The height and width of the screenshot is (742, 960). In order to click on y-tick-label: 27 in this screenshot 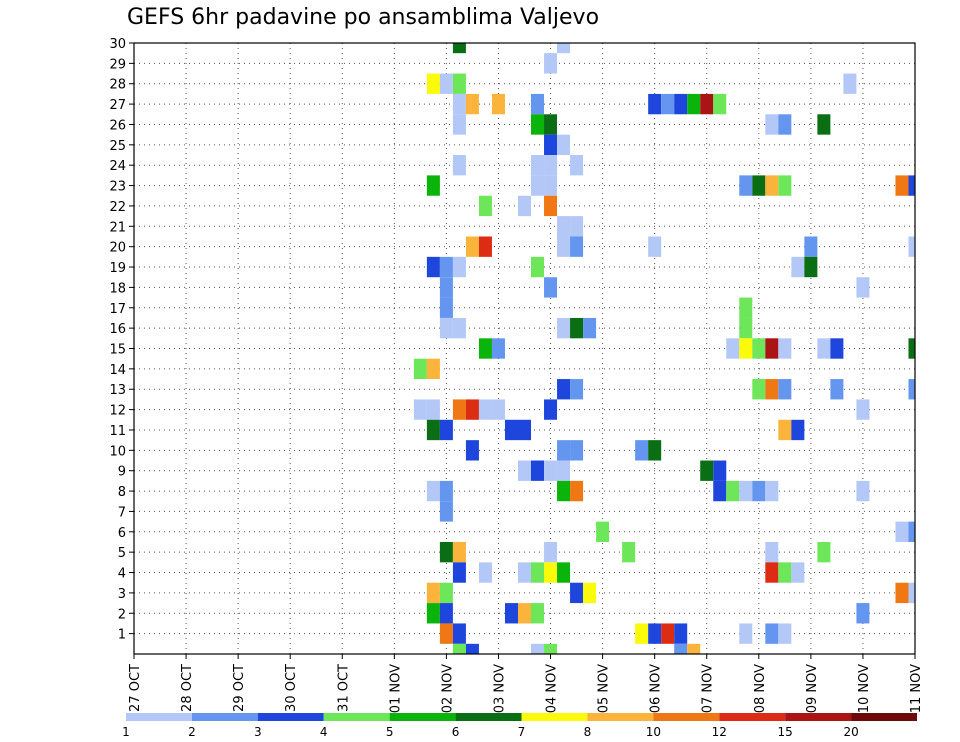, I will do `click(117, 105)`.